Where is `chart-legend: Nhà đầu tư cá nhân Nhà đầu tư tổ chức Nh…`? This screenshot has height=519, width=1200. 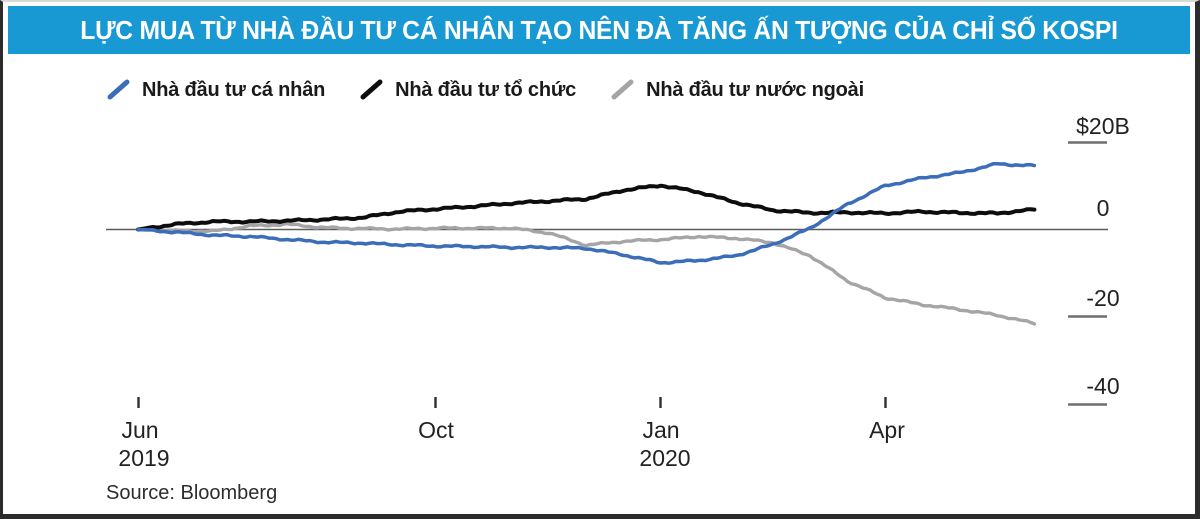
chart-legend: Nhà đầu tư cá nhân Nhà đầu tư tổ chức Nh… is located at coordinates (485, 90).